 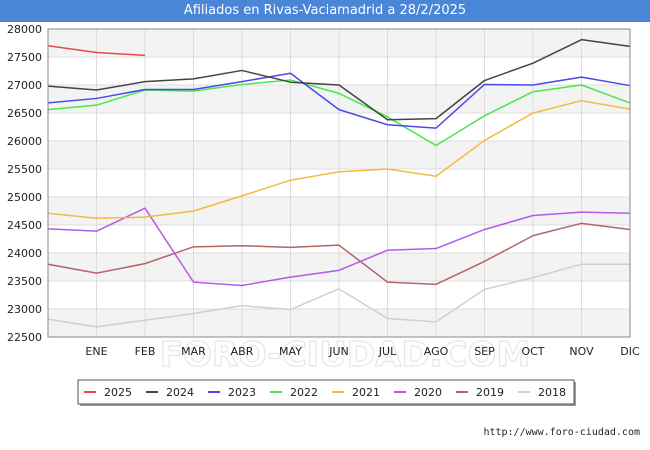 I want to click on x-tick-label: ENE, so click(x=96, y=351).